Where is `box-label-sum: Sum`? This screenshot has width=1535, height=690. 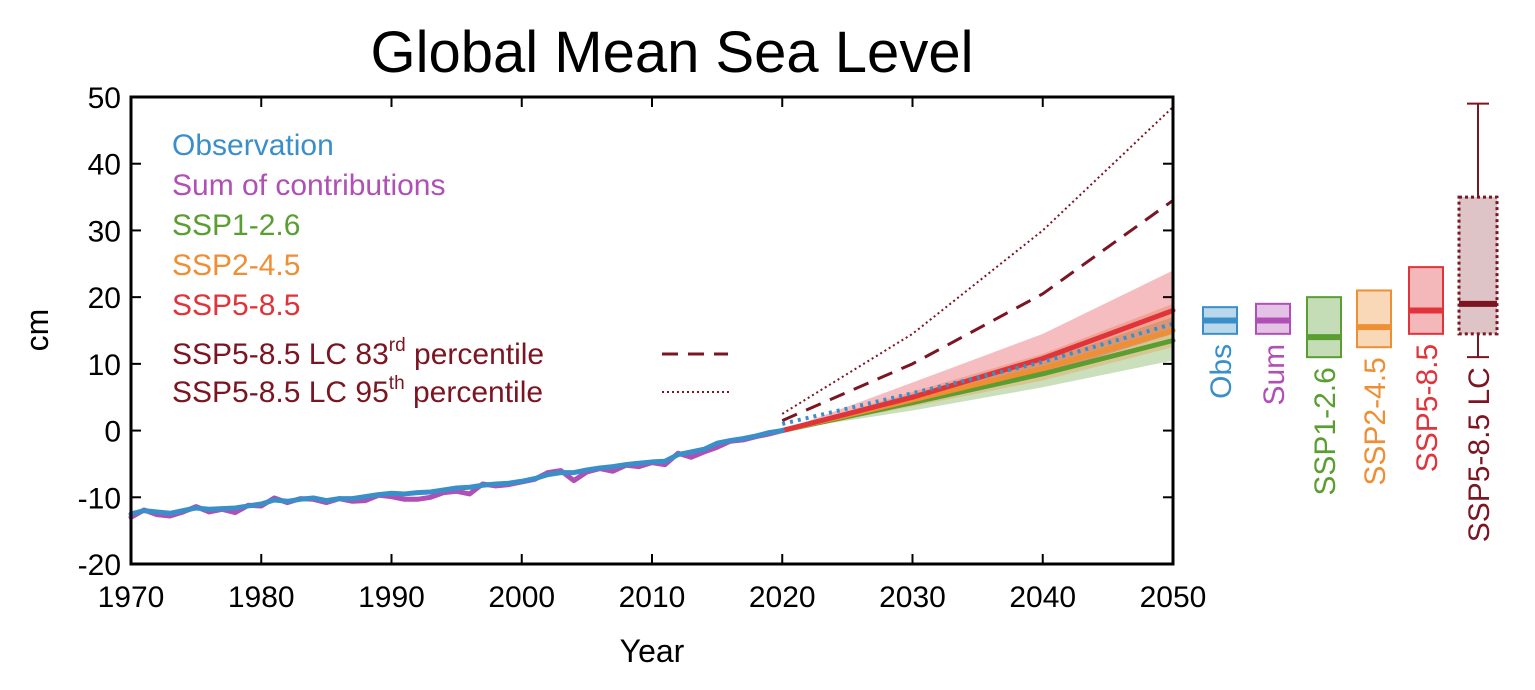 box-label-sum: Sum is located at coordinates (1274, 375).